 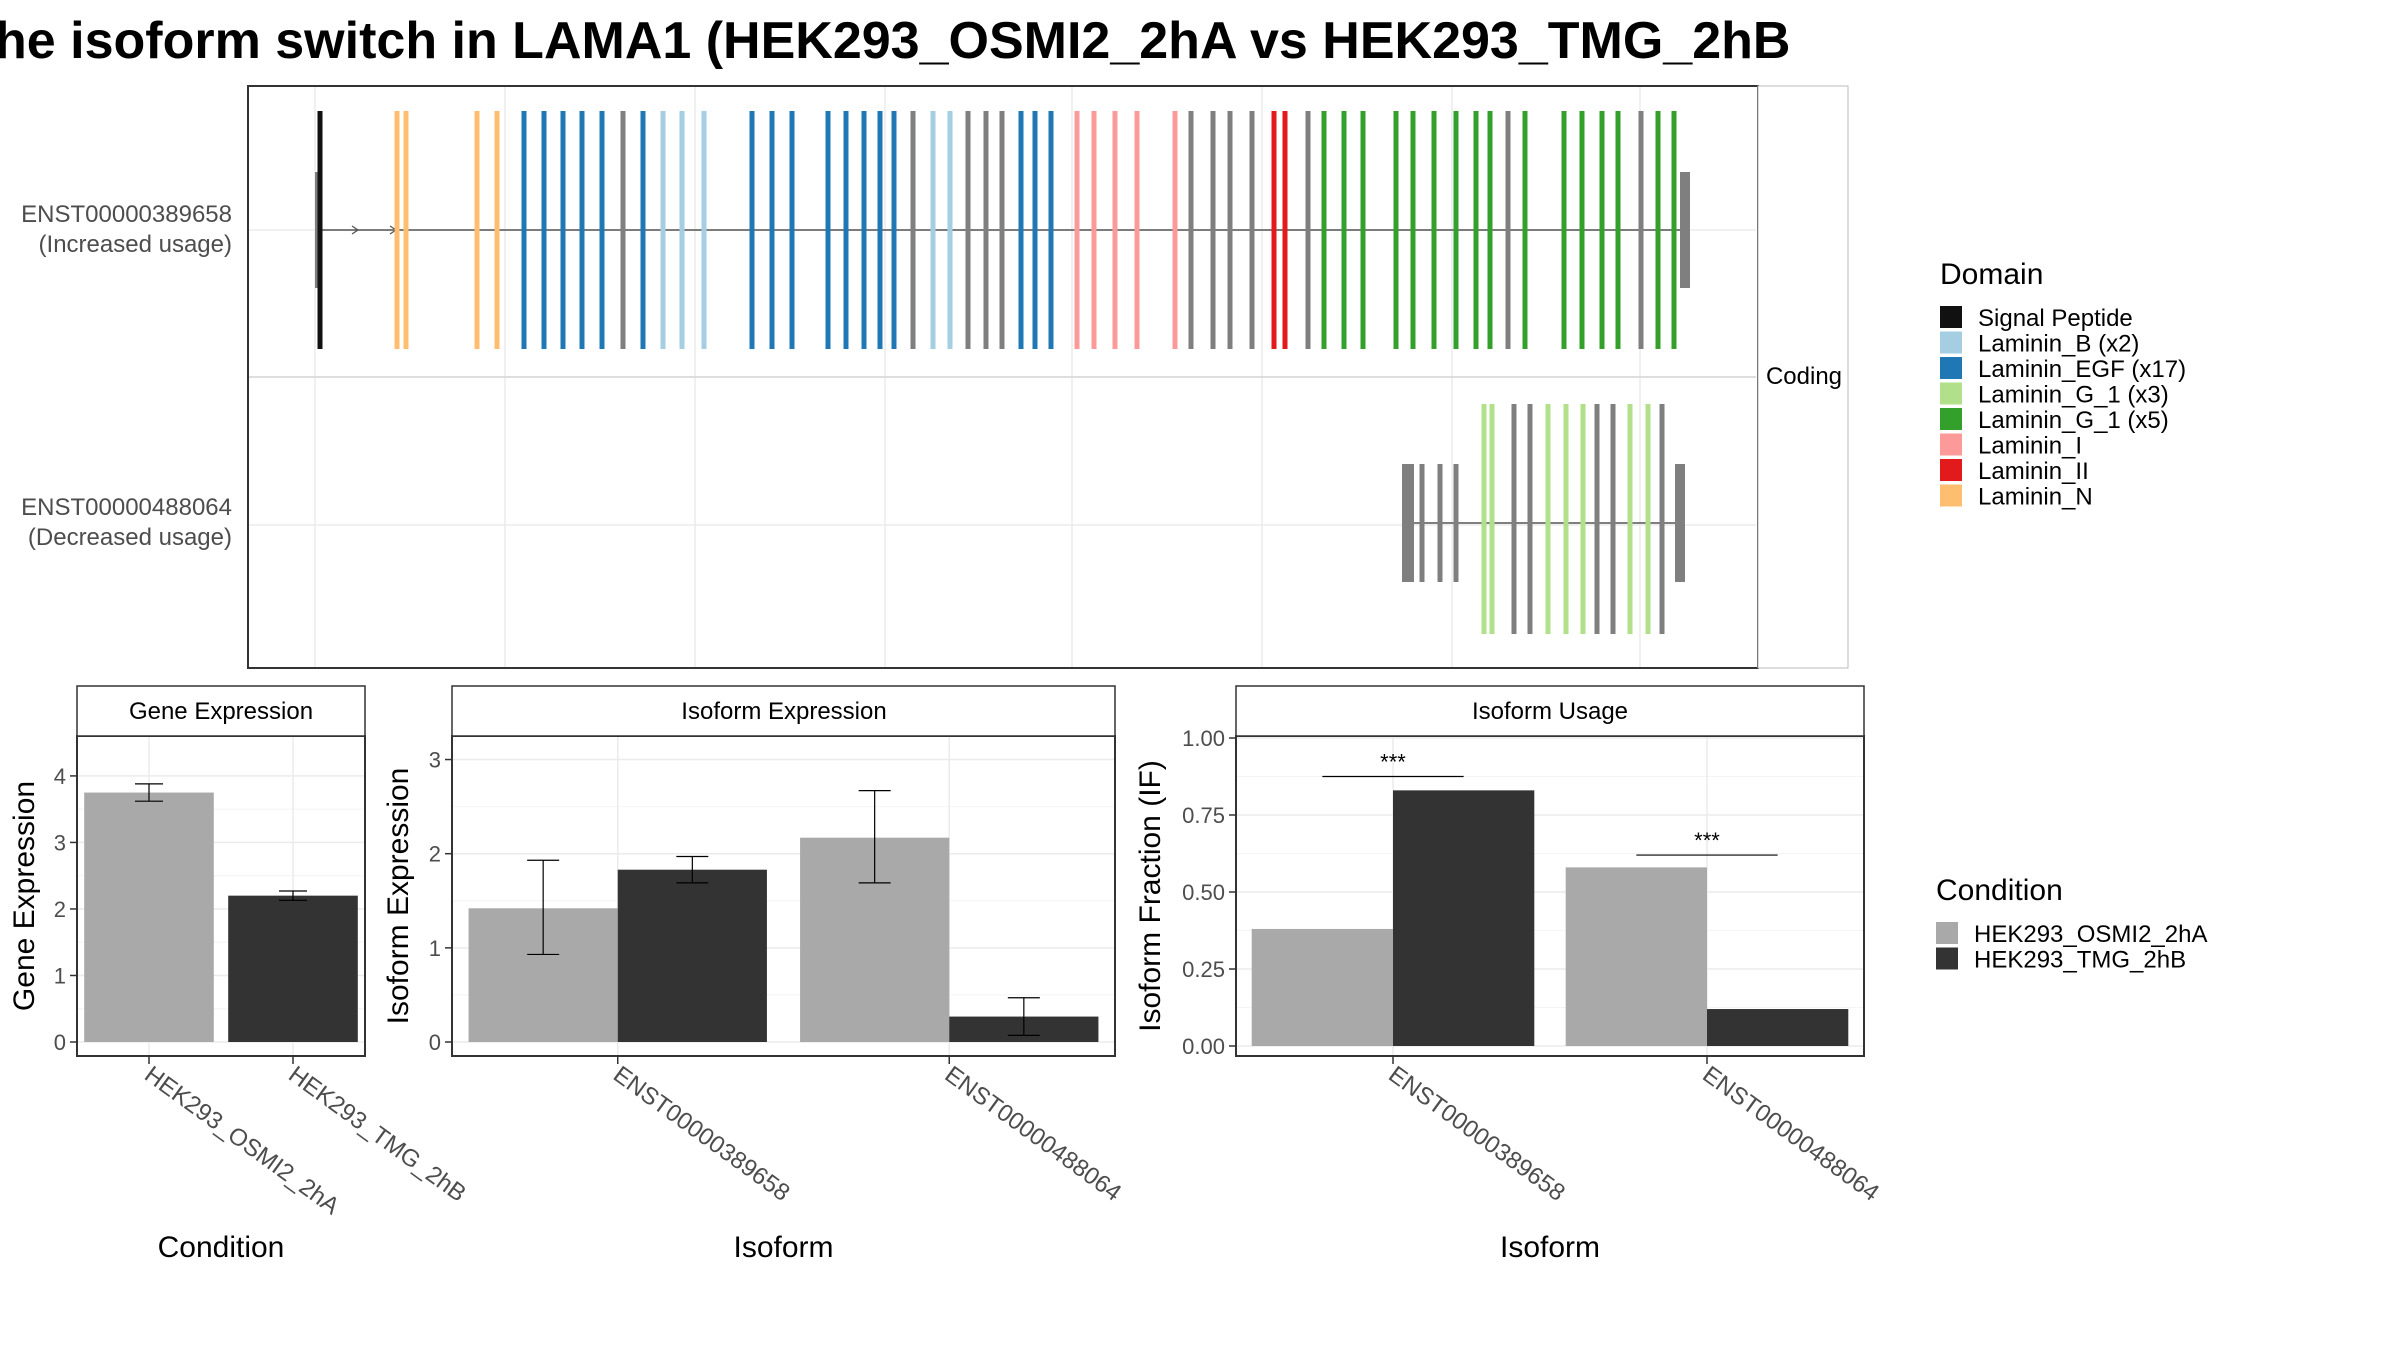 What do you see at coordinates (2073, 420) in the screenshot?
I see `domain-legend-label: Laminin_G_1 (x5)` at bounding box center [2073, 420].